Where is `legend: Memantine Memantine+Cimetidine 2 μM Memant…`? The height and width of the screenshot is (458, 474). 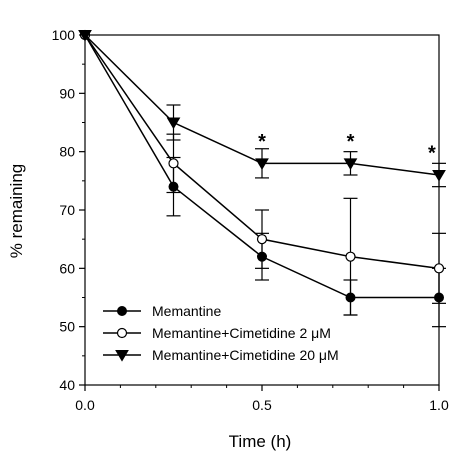 legend: Memantine Memantine+Cimetidine 2 μM Memant… is located at coordinates (221, 333).